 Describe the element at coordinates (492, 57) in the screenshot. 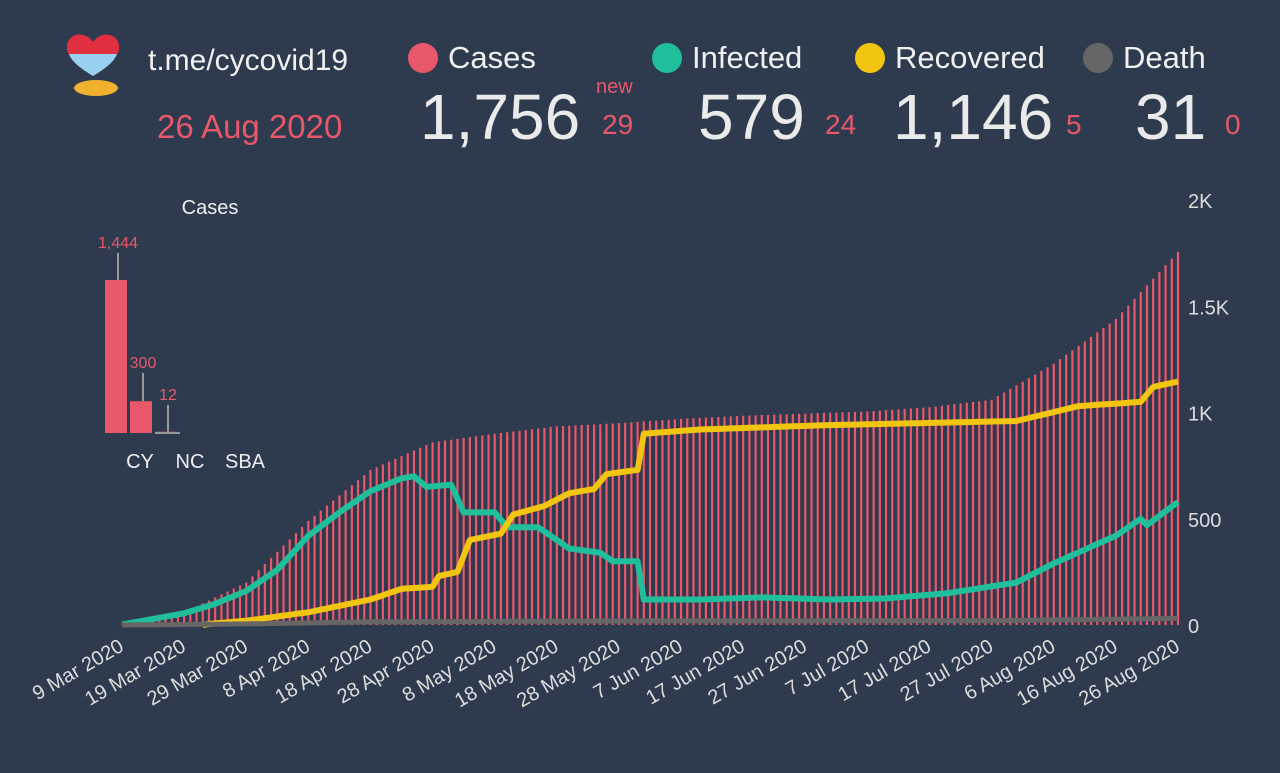

I see `legend-label: Cases` at that location.